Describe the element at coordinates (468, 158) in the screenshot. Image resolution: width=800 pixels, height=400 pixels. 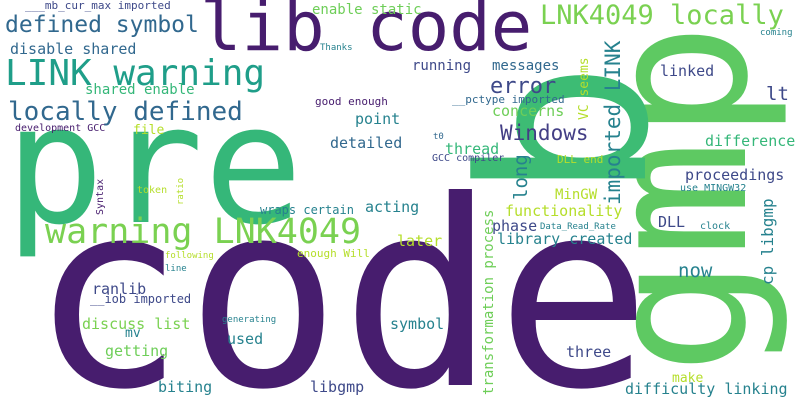
I see `word: GCC compiler` at that location.